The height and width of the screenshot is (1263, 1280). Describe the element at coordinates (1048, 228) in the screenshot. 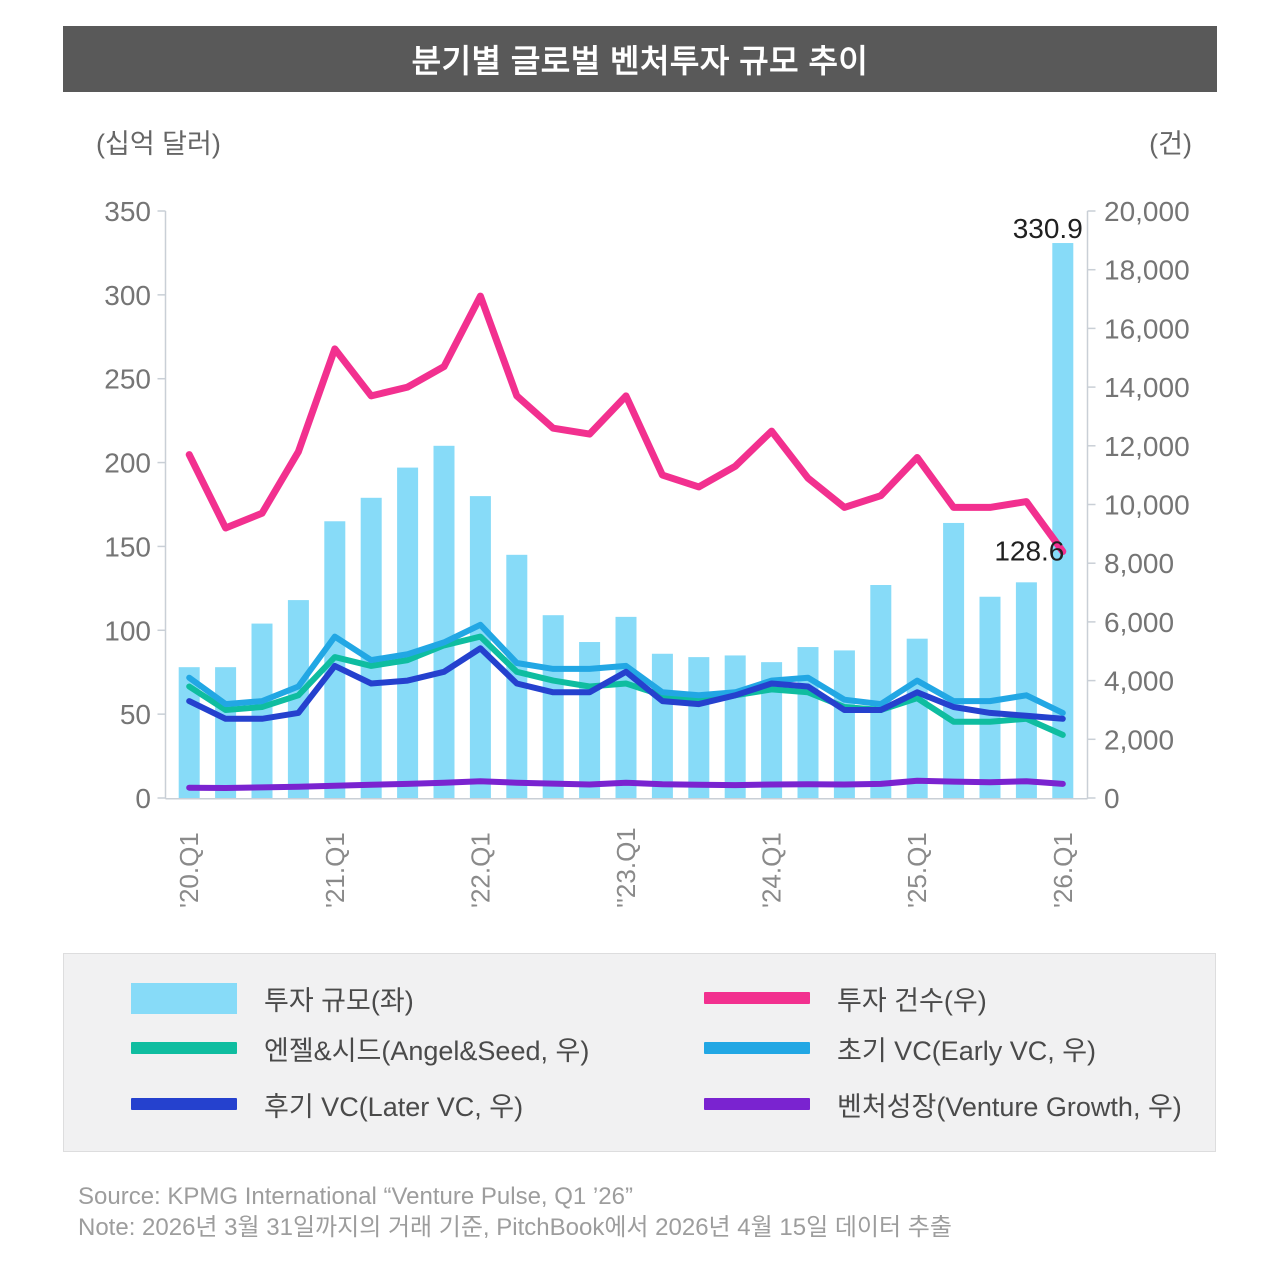

I see `bar-value-annotation: 330.9` at that location.